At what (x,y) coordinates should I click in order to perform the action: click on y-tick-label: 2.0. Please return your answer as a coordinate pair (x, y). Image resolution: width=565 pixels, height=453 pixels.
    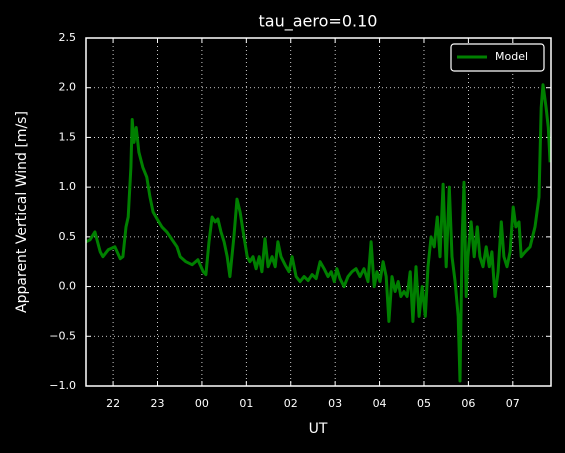
    Looking at the image, I should click on (68, 87).